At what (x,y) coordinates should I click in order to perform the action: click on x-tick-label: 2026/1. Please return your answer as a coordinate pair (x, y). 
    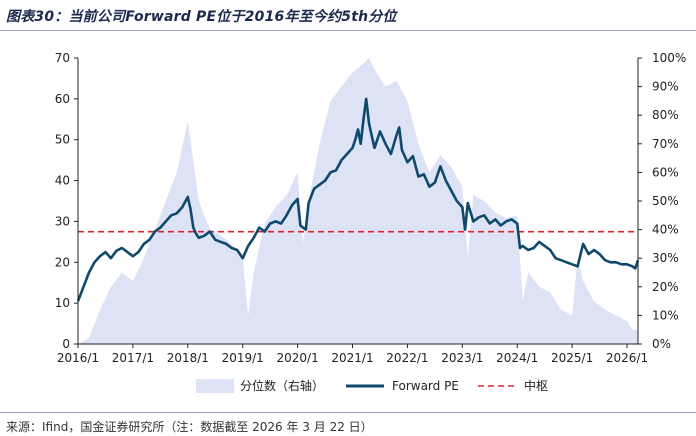
    Looking at the image, I should click on (627, 358).